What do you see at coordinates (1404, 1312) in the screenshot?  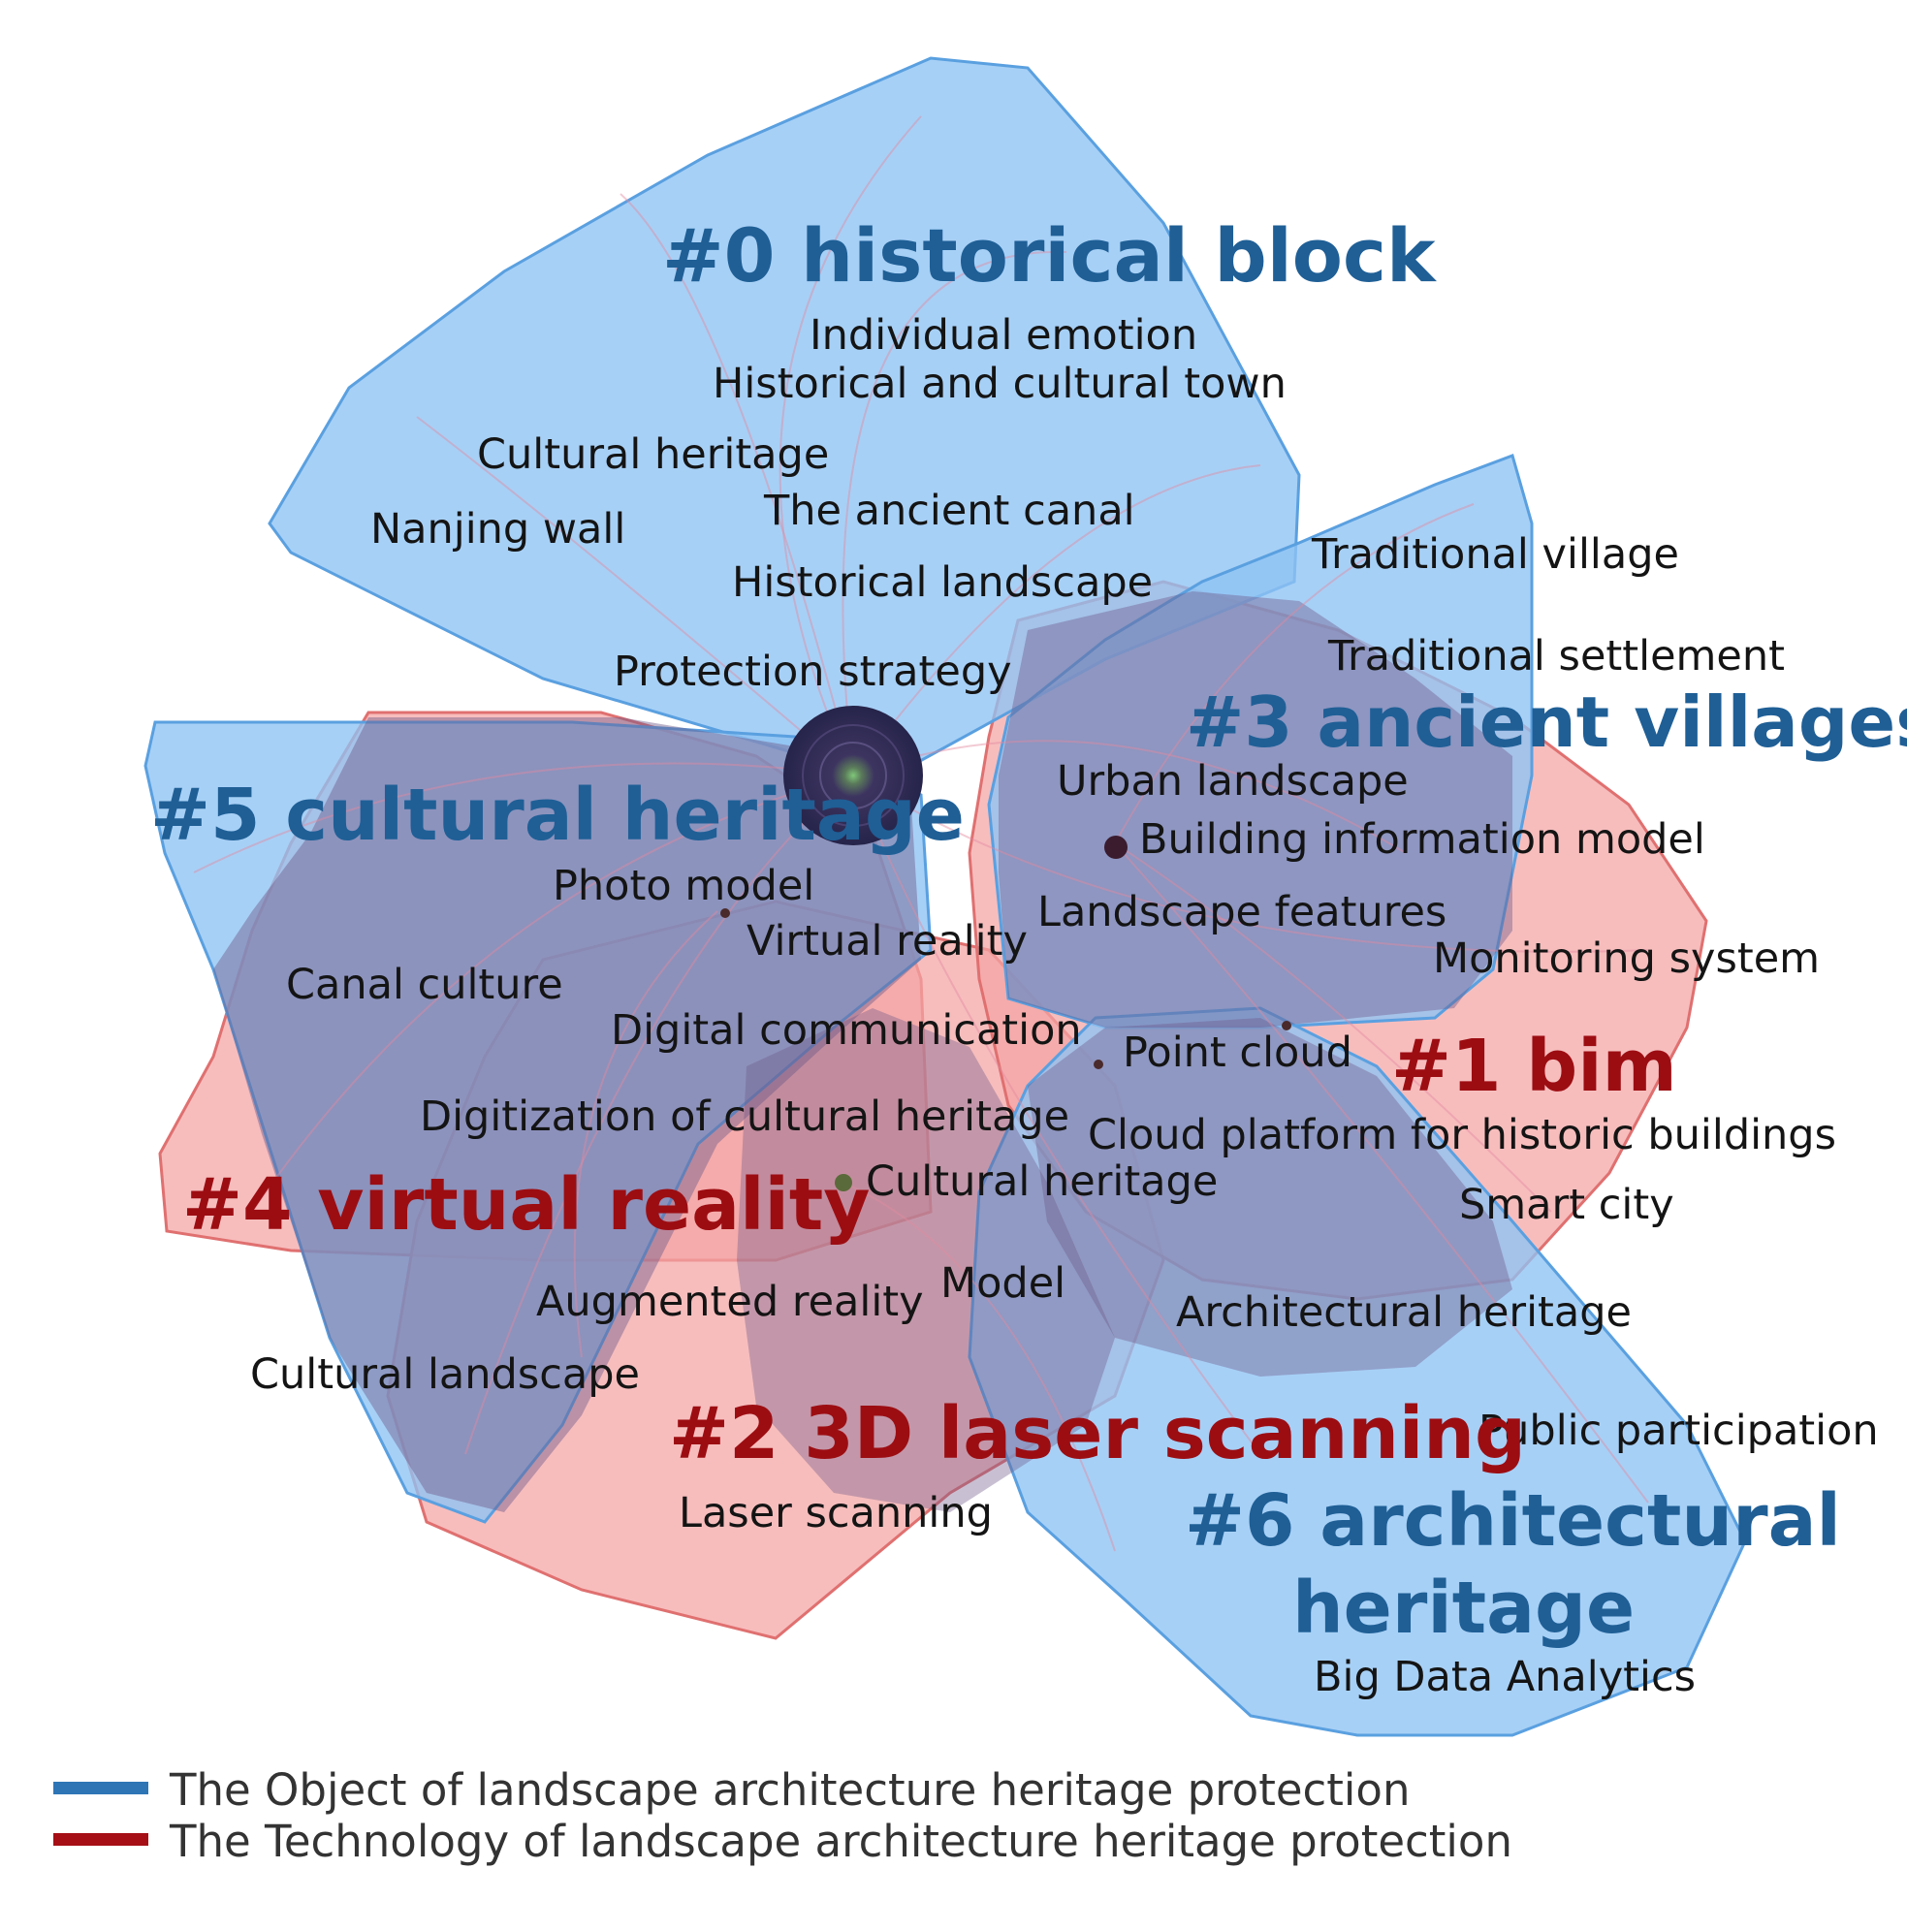 I see `keyword-architectural-heritage: Architectural heritage` at bounding box center [1404, 1312].